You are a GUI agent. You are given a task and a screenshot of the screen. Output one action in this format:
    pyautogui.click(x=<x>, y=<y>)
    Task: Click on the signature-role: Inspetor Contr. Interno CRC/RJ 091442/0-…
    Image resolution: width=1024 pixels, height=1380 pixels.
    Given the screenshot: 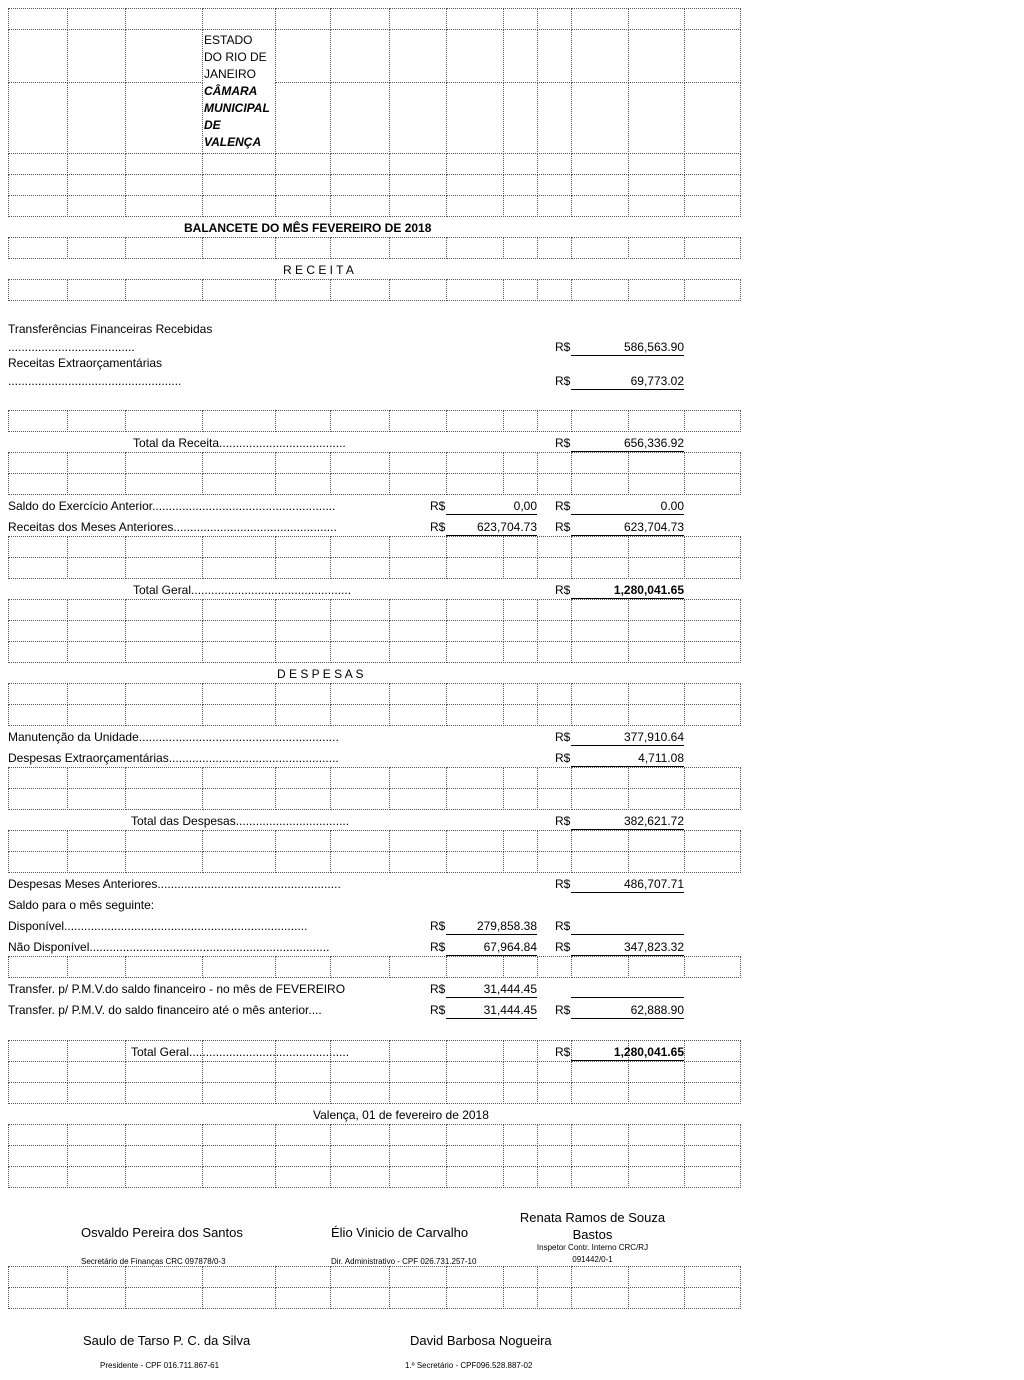 What is the action you would take?
    pyautogui.click(x=592, y=1254)
    